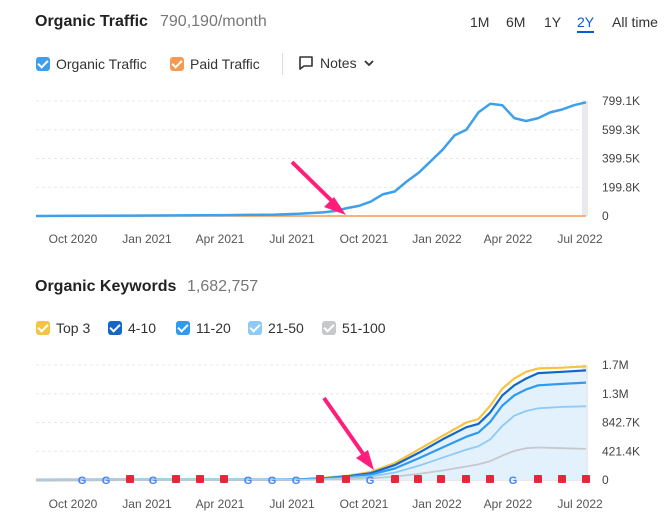 The height and width of the screenshot is (526, 667). What do you see at coordinates (364, 328) in the screenshot?
I see `legend-label: 51-100` at bounding box center [364, 328].